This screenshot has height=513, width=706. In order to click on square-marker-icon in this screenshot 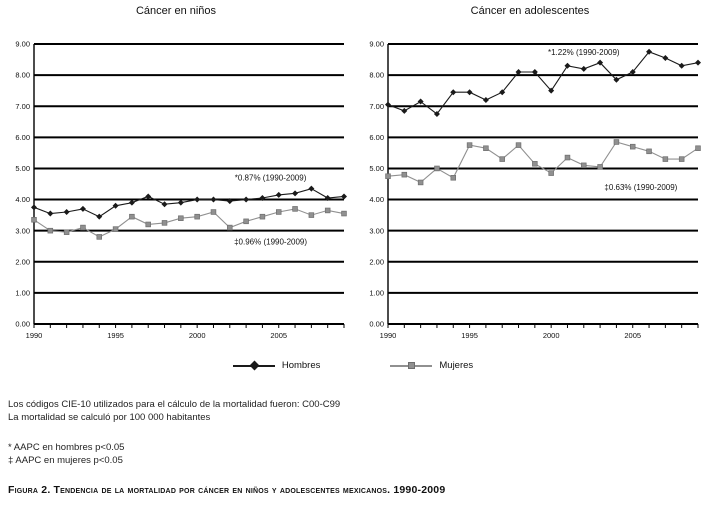, I will do `click(412, 365)`.